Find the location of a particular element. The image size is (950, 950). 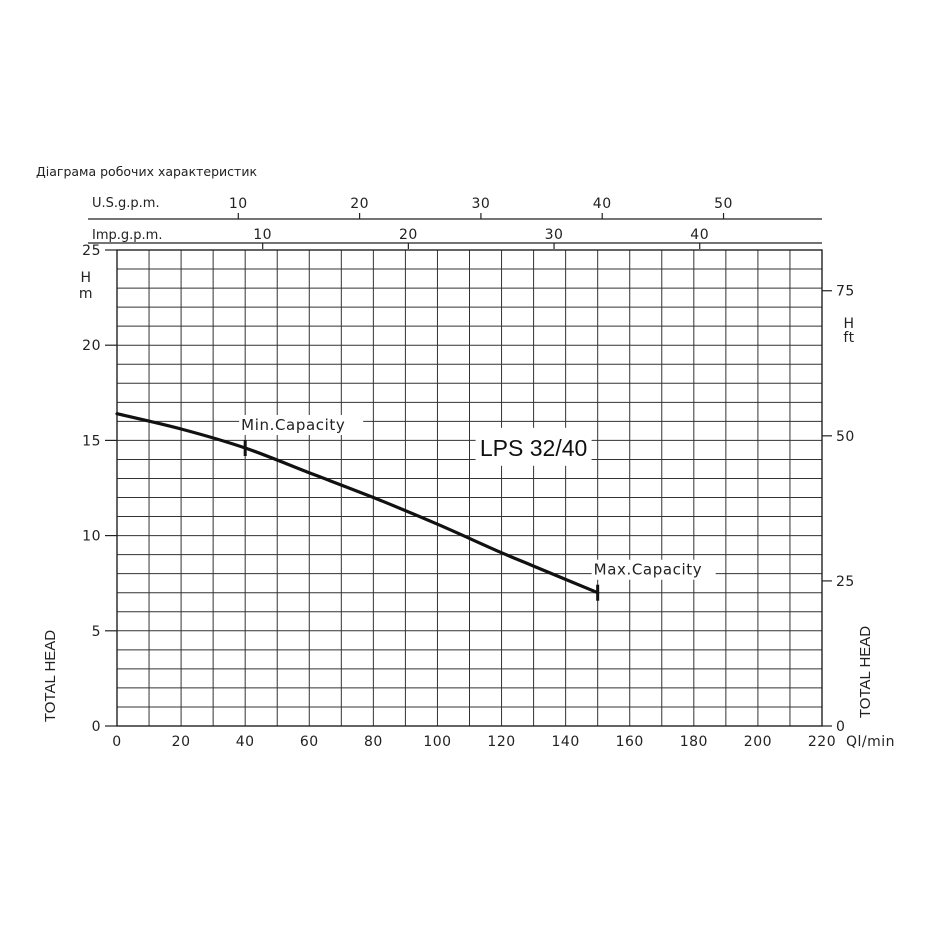

usgpm-tick-label: 10 is located at coordinates (238, 204).